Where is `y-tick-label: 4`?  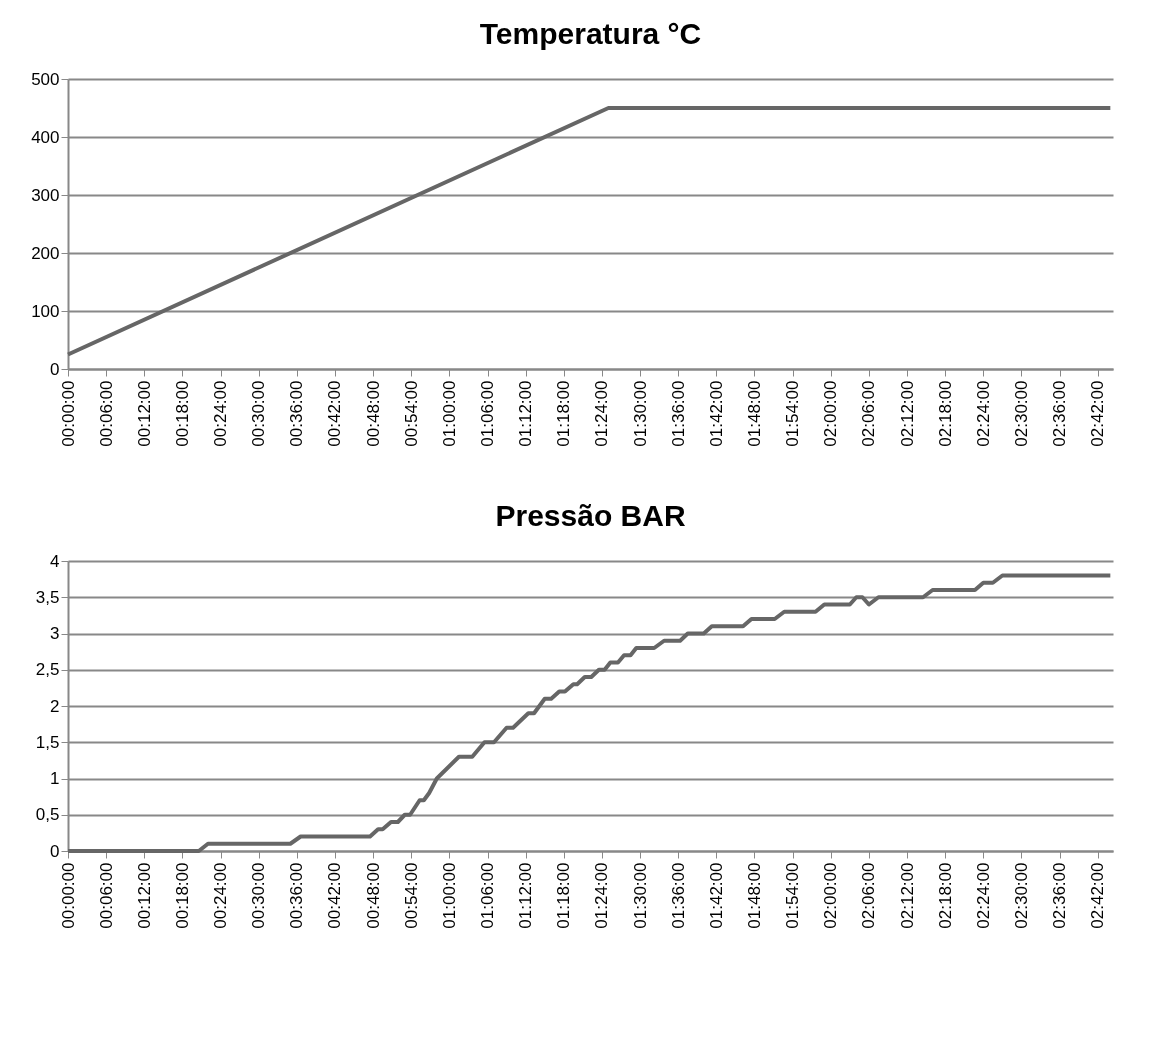
y-tick-label: 4 is located at coordinates (55, 561).